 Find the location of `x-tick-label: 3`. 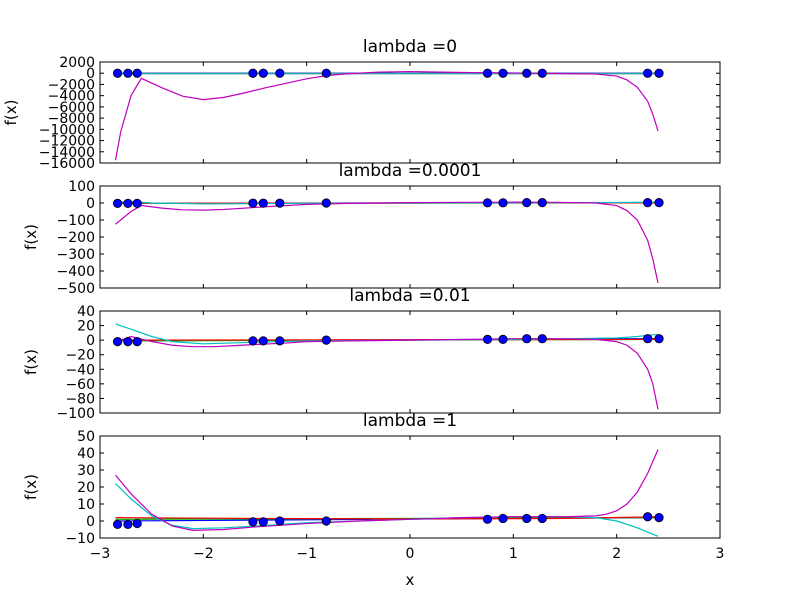

x-tick-label: 3 is located at coordinates (720, 554).